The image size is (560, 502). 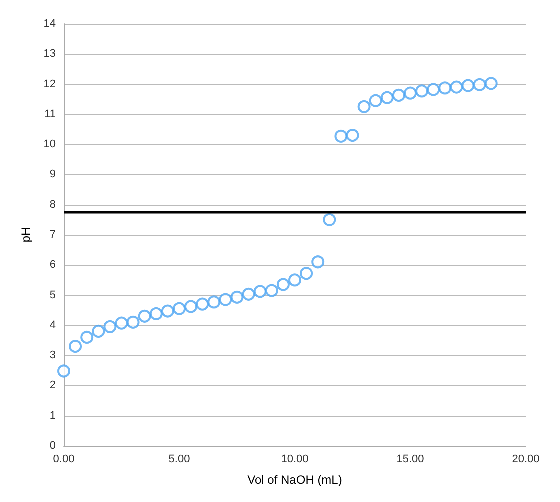 I want to click on y-tick-label: 8, so click(x=53, y=204).